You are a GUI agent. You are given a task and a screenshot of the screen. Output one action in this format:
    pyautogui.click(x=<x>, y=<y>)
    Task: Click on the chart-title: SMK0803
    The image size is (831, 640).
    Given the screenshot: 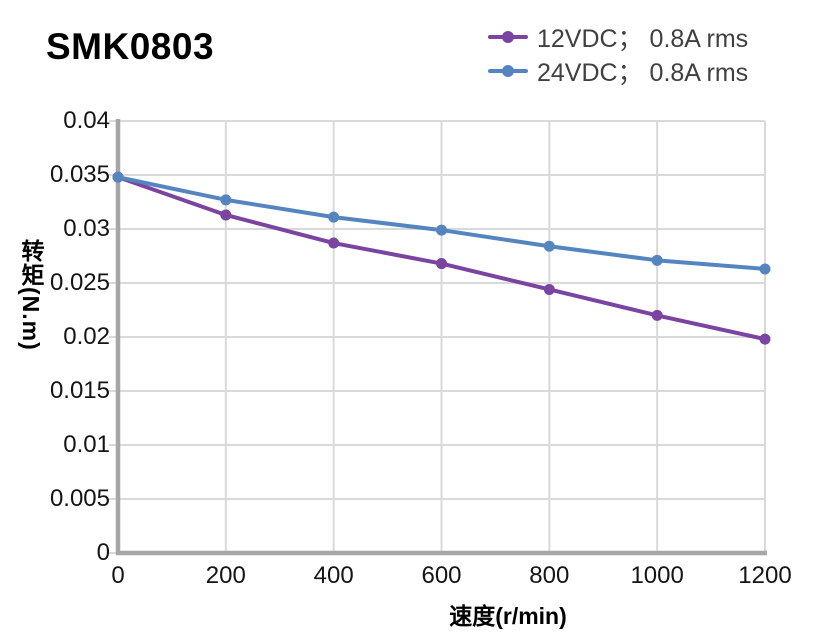 What is the action you would take?
    pyautogui.click(x=130, y=46)
    